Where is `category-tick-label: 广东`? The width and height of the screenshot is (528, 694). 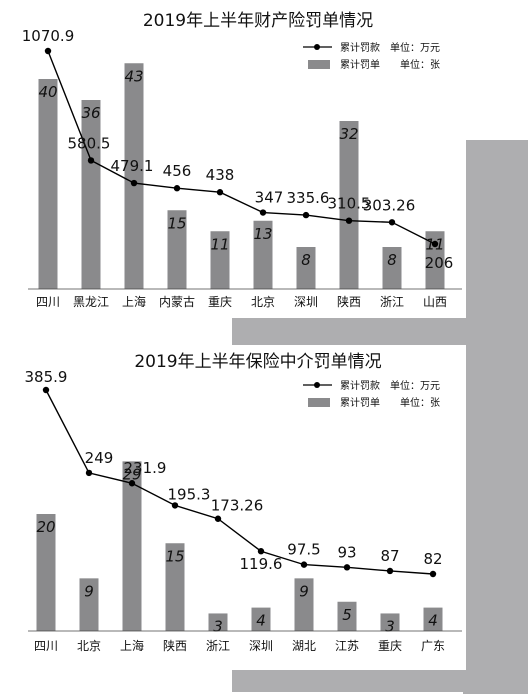 category-tick-label: 广东 is located at coordinates (433, 646).